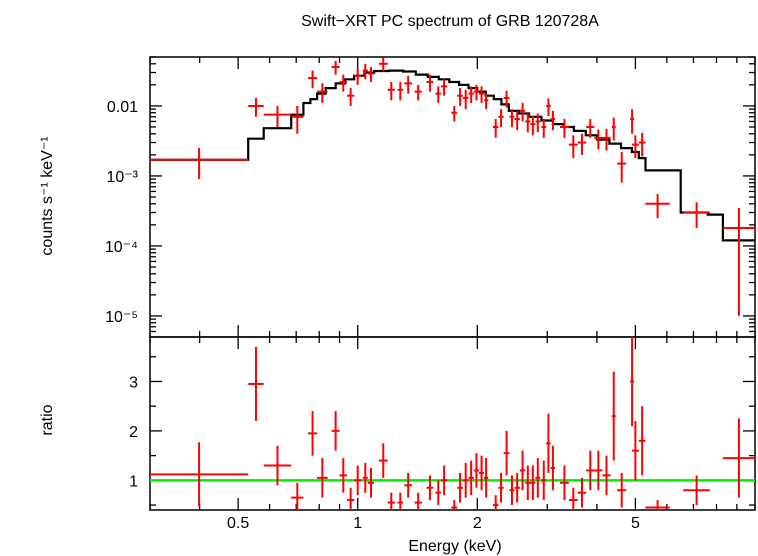  I want to click on y-tick-label: 3, so click(133, 382).